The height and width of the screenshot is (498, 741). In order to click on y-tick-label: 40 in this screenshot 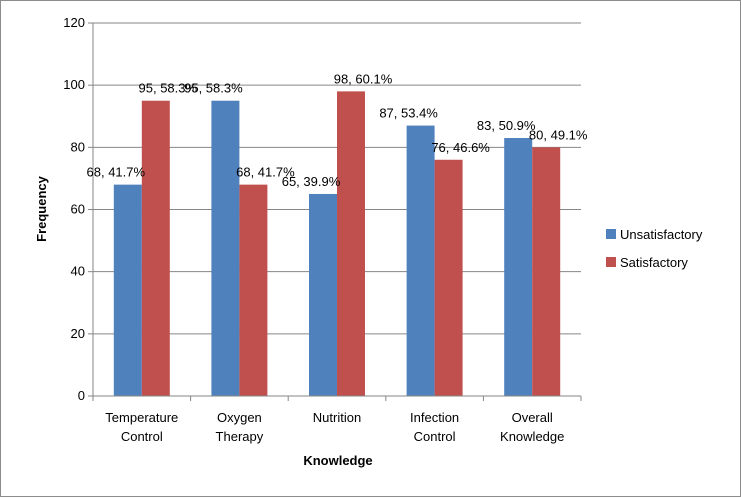, I will do `click(78, 271)`.